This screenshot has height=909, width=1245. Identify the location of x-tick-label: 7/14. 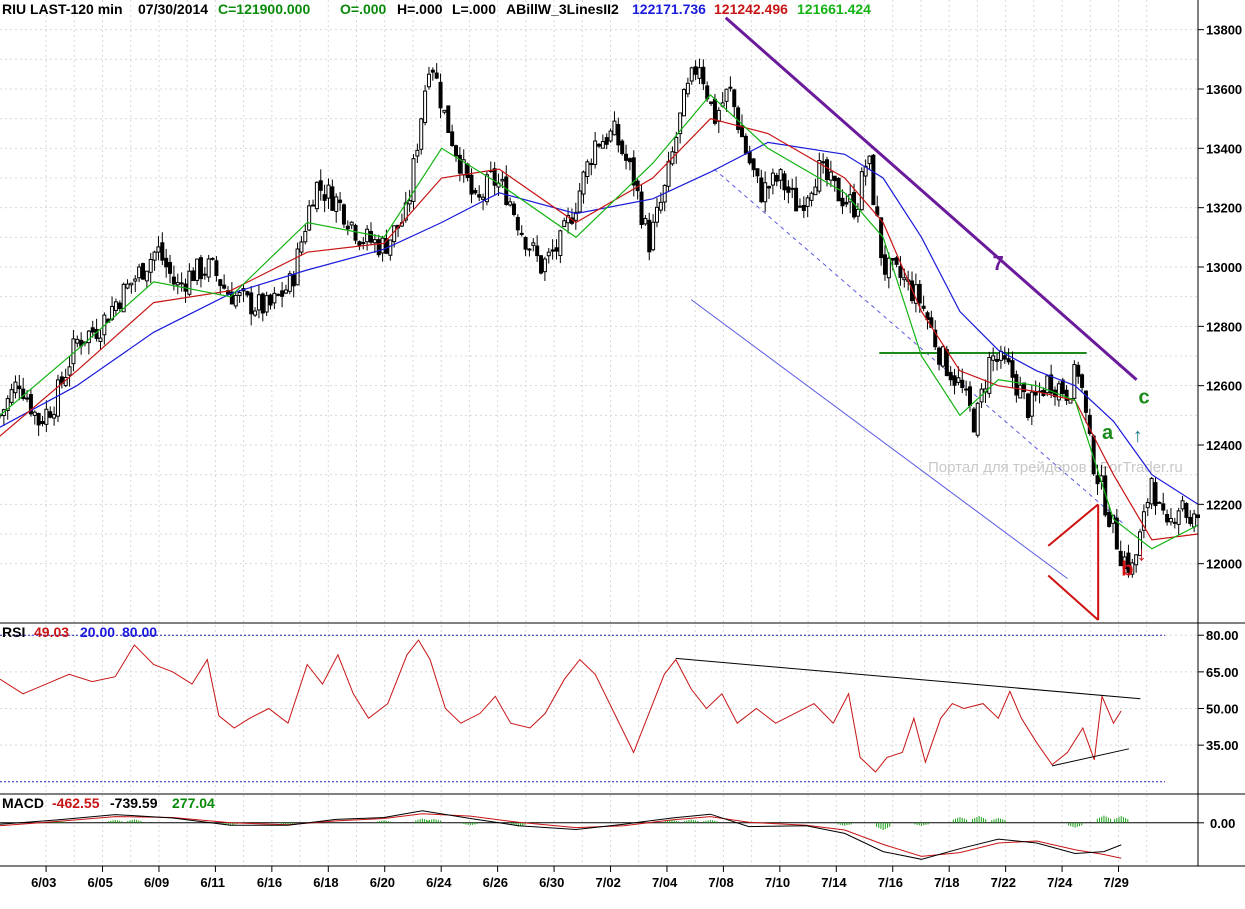
(834, 882).